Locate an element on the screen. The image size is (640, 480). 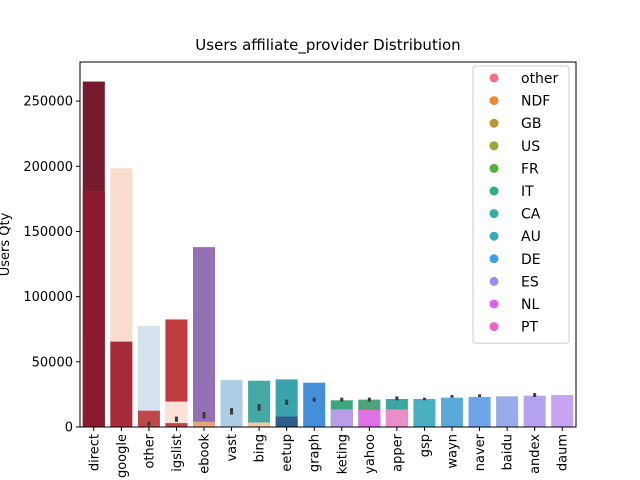
x-tick-label: andex is located at coordinates (535, 454).